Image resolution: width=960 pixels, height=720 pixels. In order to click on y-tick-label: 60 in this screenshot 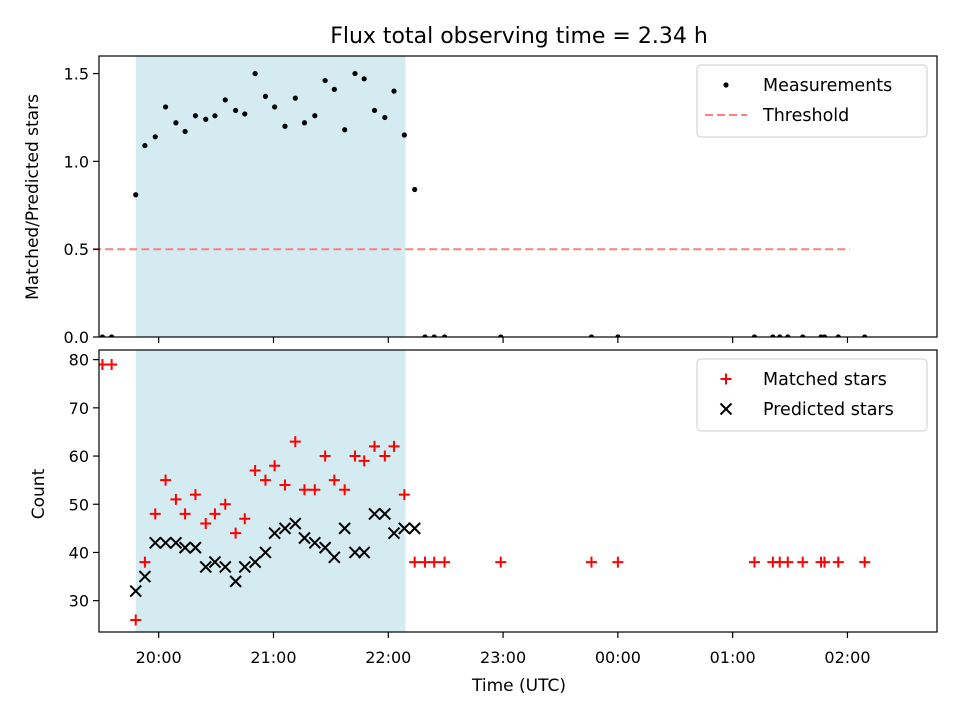, I will do `click(79, 456)`.